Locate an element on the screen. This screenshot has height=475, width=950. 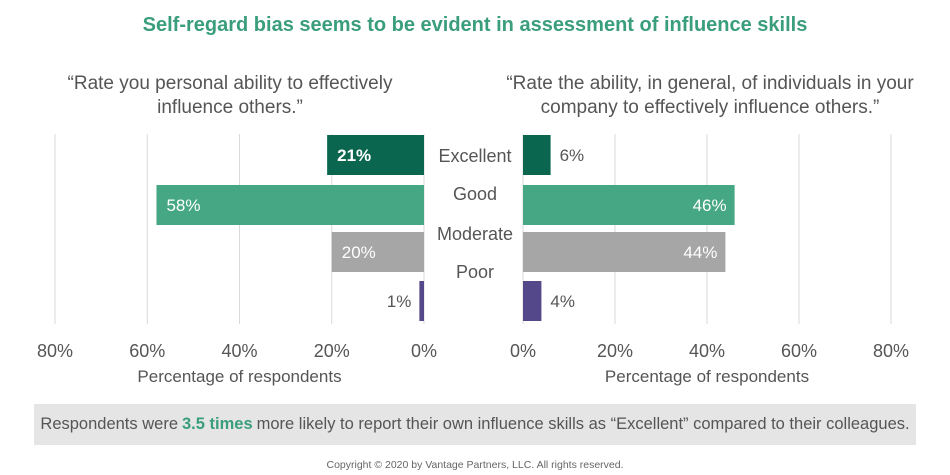
category-label-good: Good is located at coordinates (475, 194).